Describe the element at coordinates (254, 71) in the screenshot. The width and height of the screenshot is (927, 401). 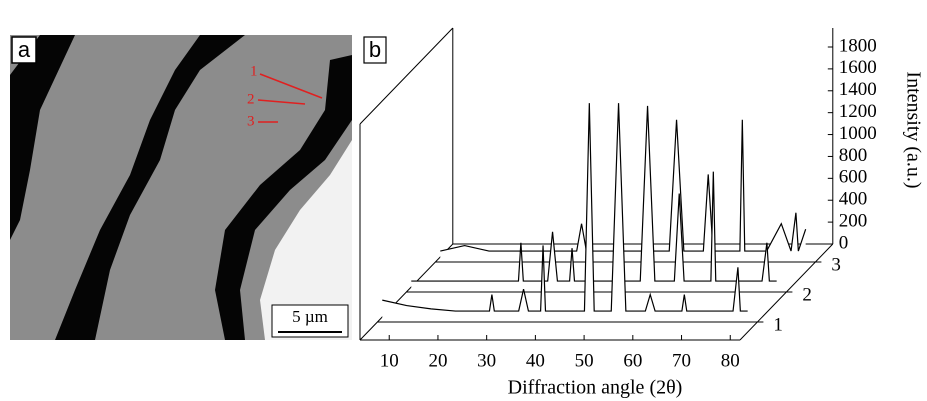
I see `point-label: 1` at that location.